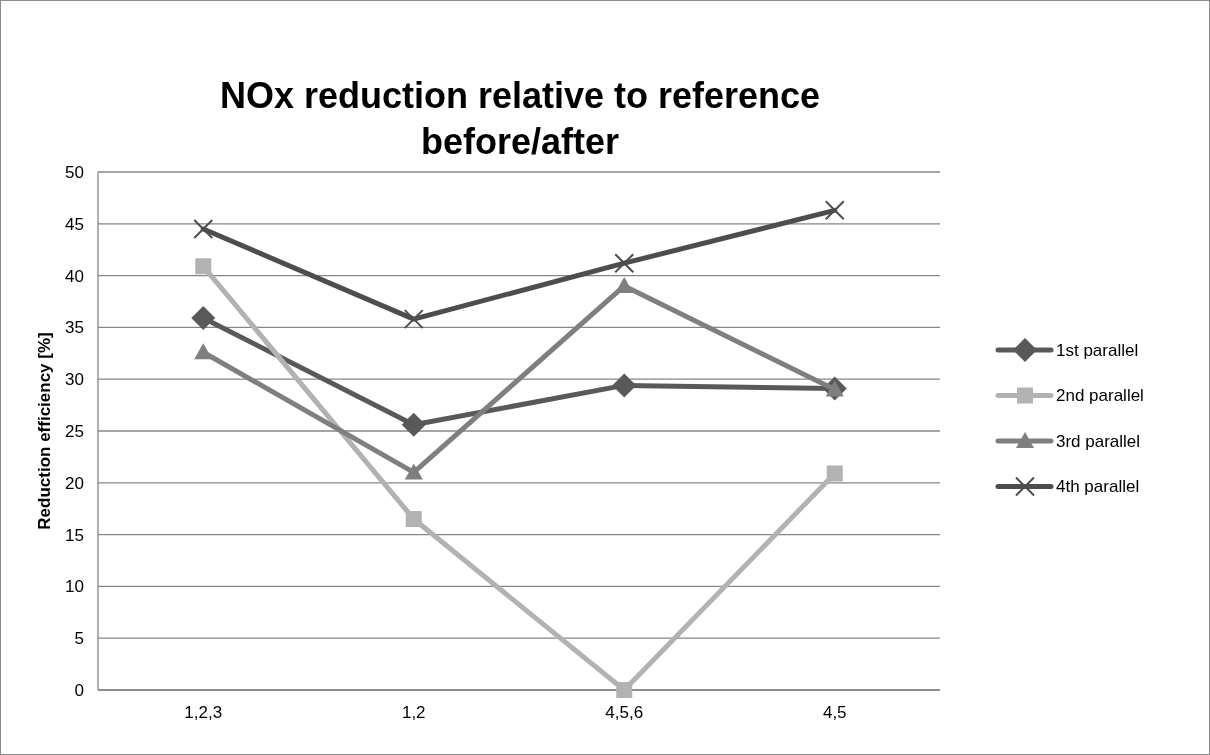  I want to click on x-tick-label: 1,2,3, so click(203, 712).